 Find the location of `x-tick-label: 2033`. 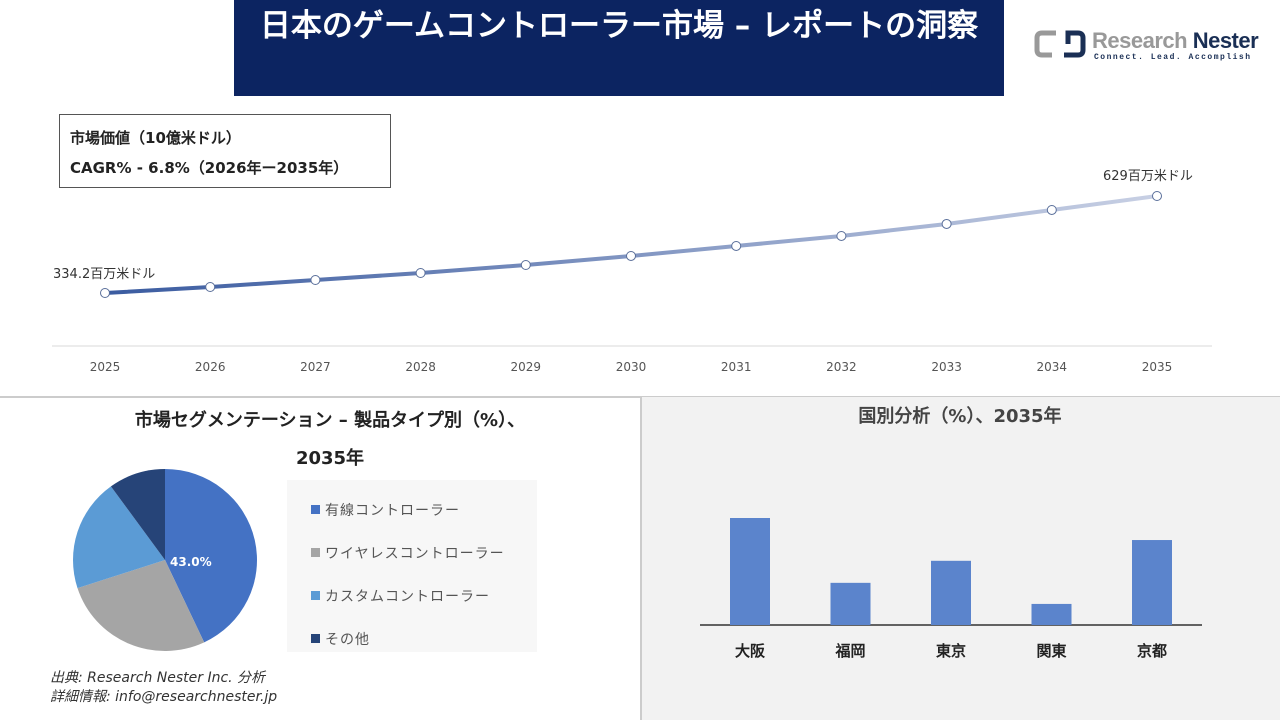

x-tick-label: 2033 is located at coordinates (946, 367).